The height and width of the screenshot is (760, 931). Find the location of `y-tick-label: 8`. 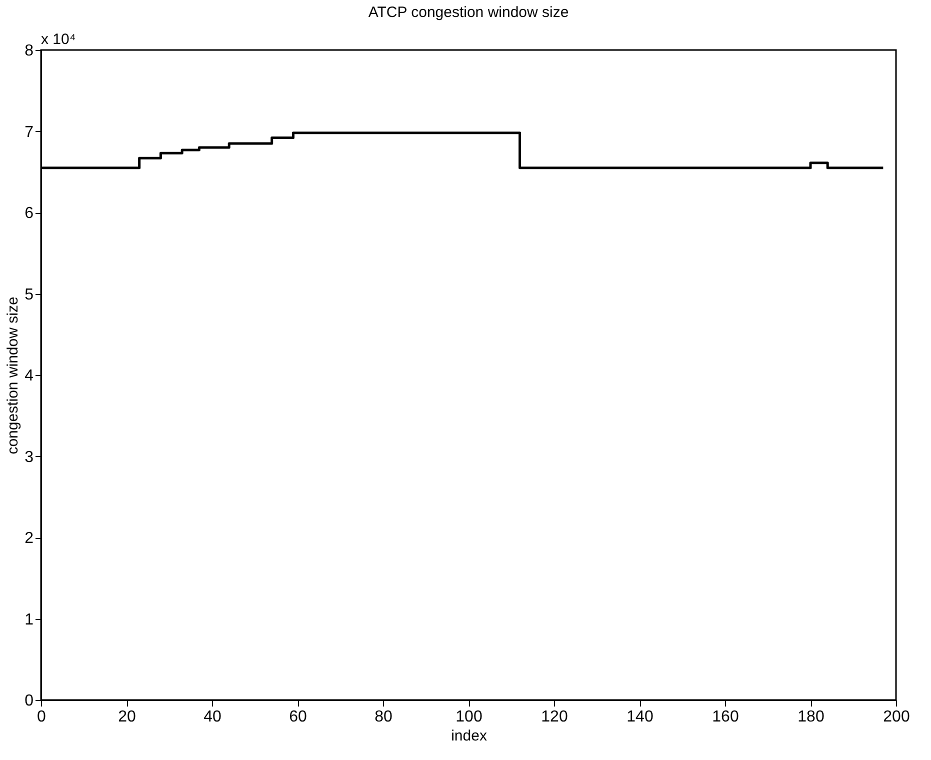

y-tick-label: 8 is located at coordinates (29, 51).